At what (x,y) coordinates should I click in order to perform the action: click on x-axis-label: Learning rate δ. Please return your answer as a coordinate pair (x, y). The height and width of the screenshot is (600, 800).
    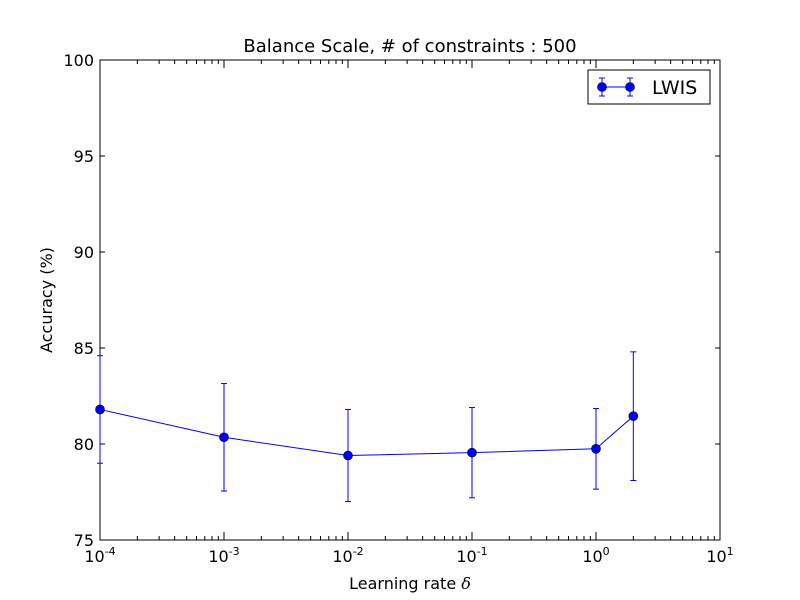
    Looking at the image, I should click on (410, 583).